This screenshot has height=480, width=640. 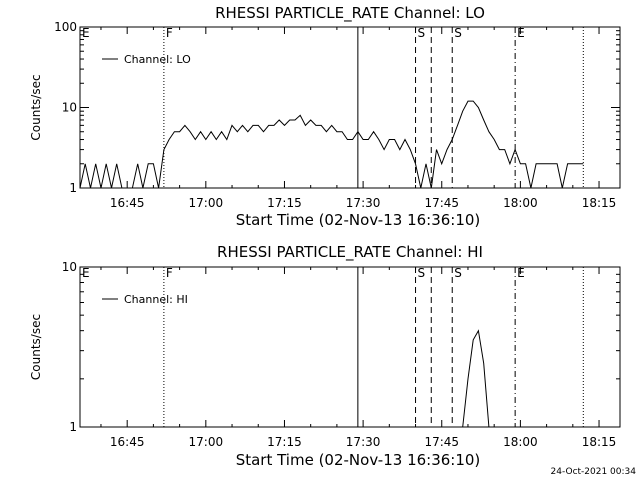 I want to click on footer-date: 24-Oct-2021 00:34, so click(x=594, y=472).